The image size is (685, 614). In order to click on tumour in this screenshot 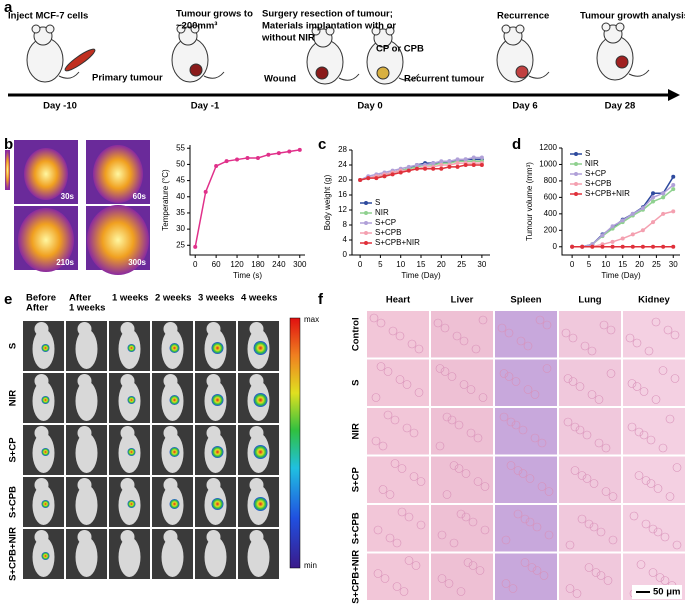, I will do `click(622, 62)`.